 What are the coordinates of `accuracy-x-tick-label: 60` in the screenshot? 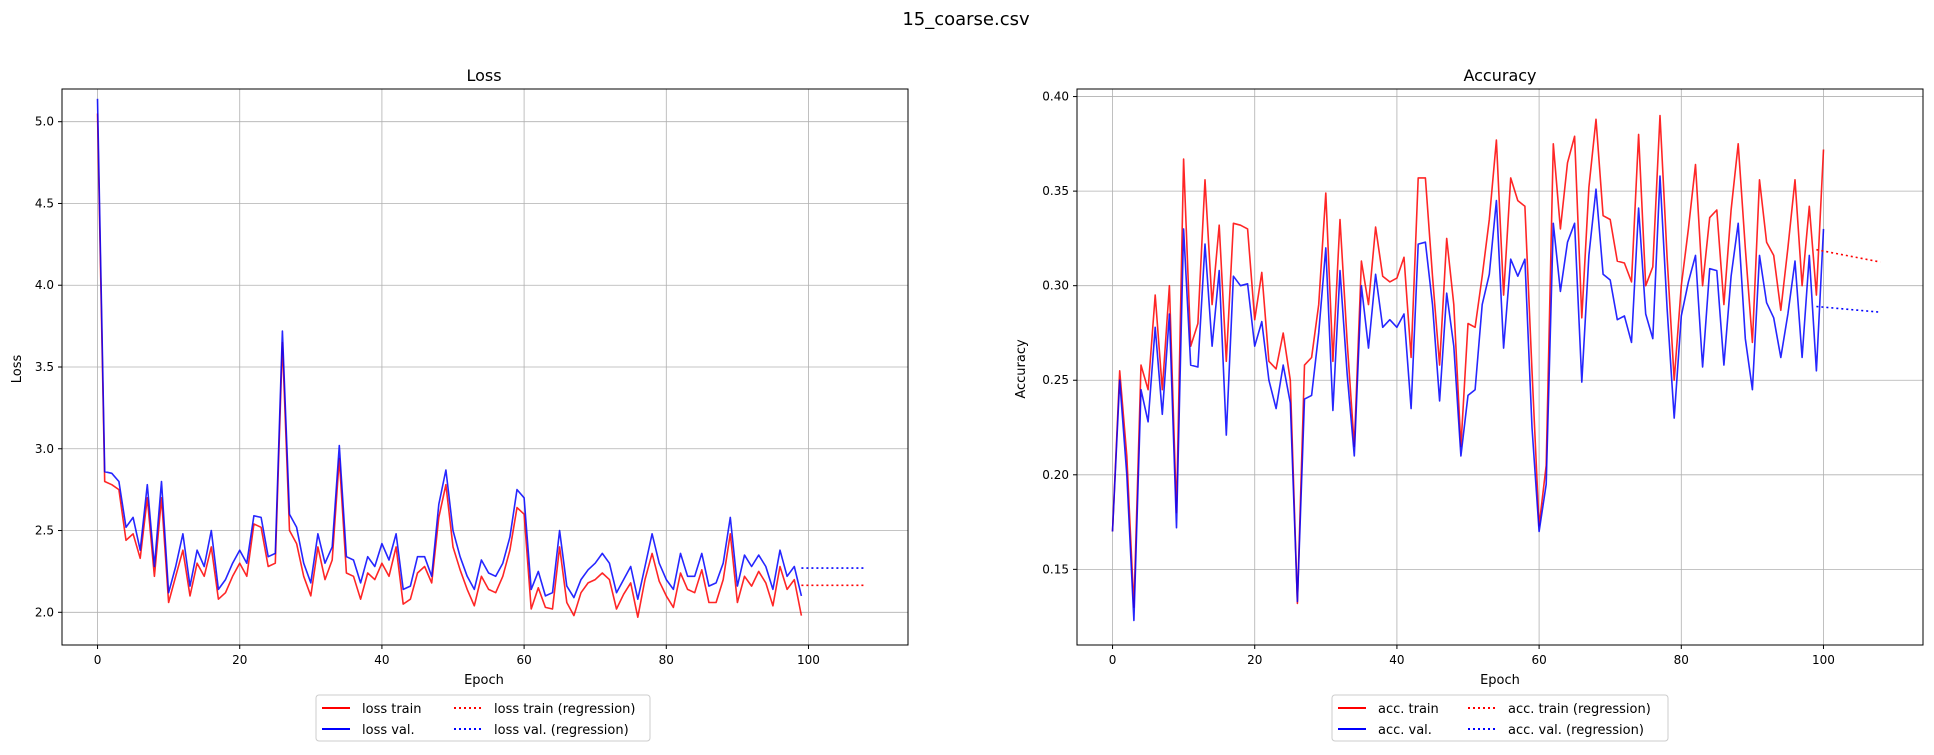 It's located at (1538, 660).